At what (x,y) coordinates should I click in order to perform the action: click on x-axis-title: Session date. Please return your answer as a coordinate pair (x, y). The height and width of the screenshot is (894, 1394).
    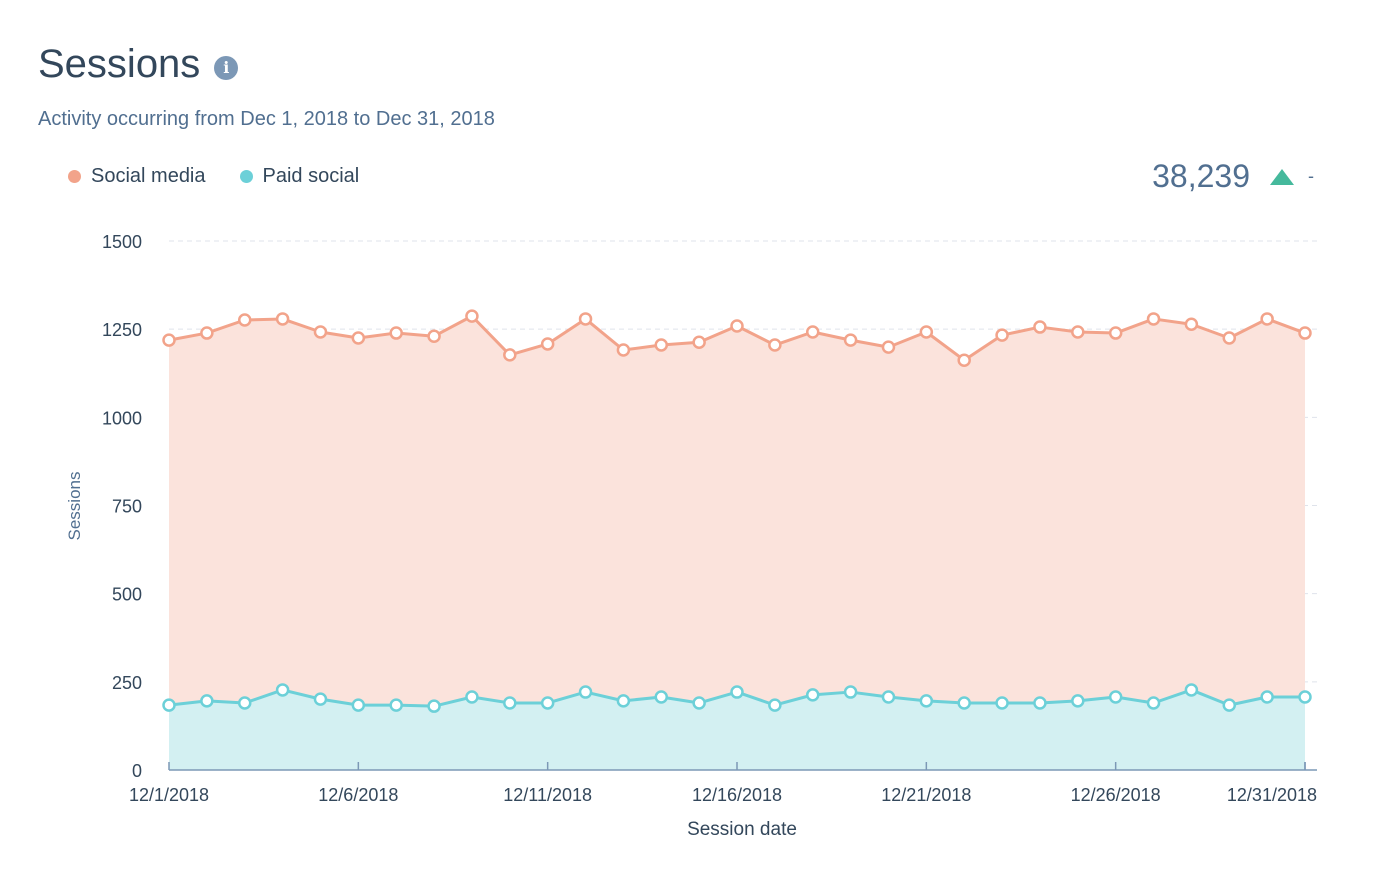
    Looking at the image, I should click on (742, 829).